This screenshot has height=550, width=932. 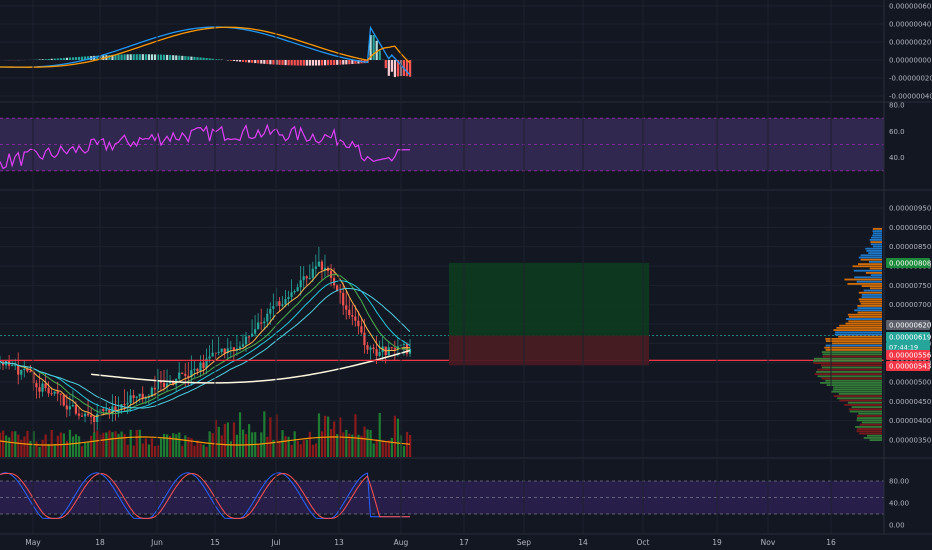 I want to click on time-axis-label: Jun, so click(x=156, y=542).